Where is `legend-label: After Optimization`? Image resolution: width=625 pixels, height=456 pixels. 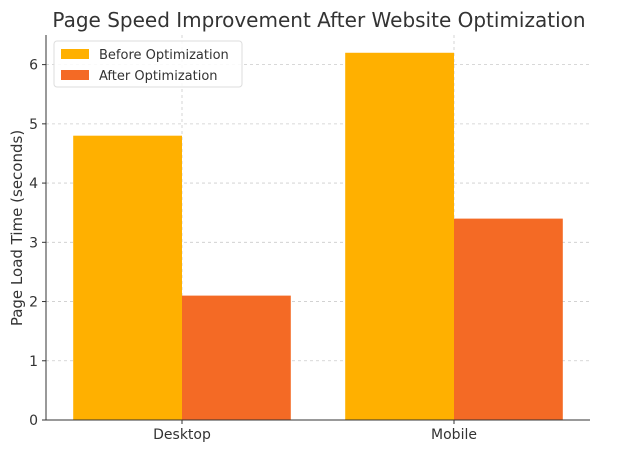 legend-label: After Optimization is located at coordinates (158, 76).